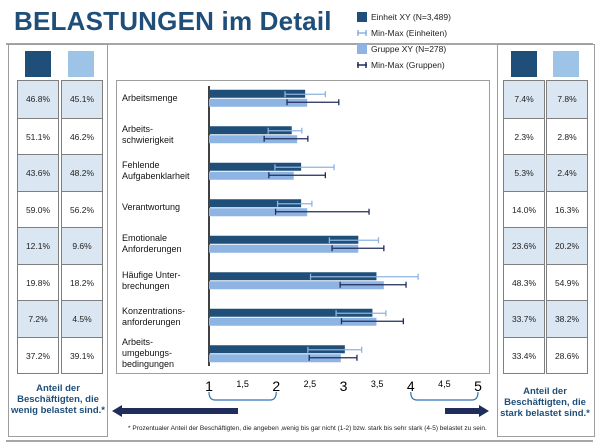 Image resolution: width=599 pixels, height=448 pixels. I want to click on x-minor-tick-label: 2,5, so click(310, 384).